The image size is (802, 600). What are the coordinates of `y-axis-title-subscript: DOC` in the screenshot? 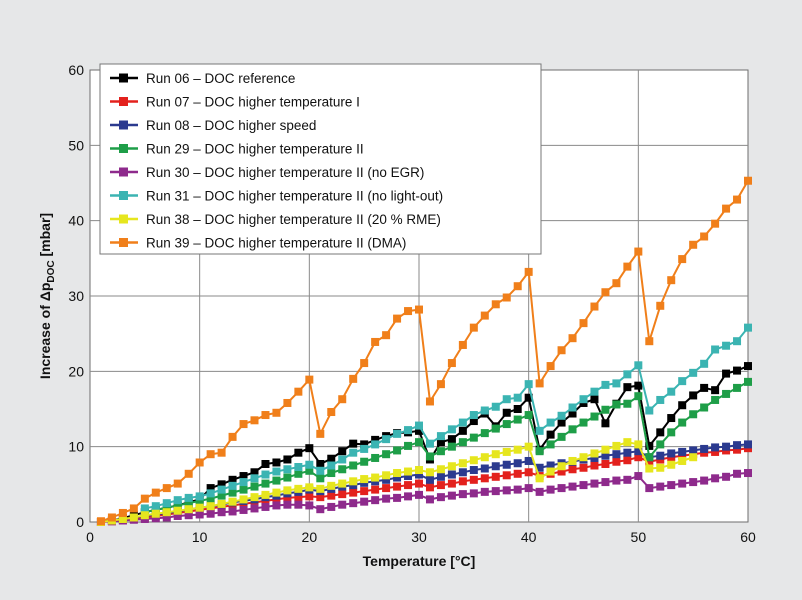 It's located at (51, 271).